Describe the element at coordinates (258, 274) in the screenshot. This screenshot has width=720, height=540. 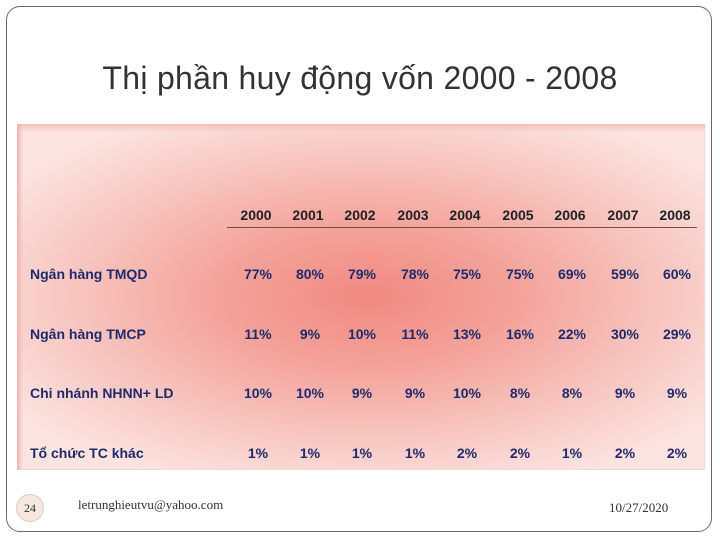
I see `table-cell: 77%` at that location.